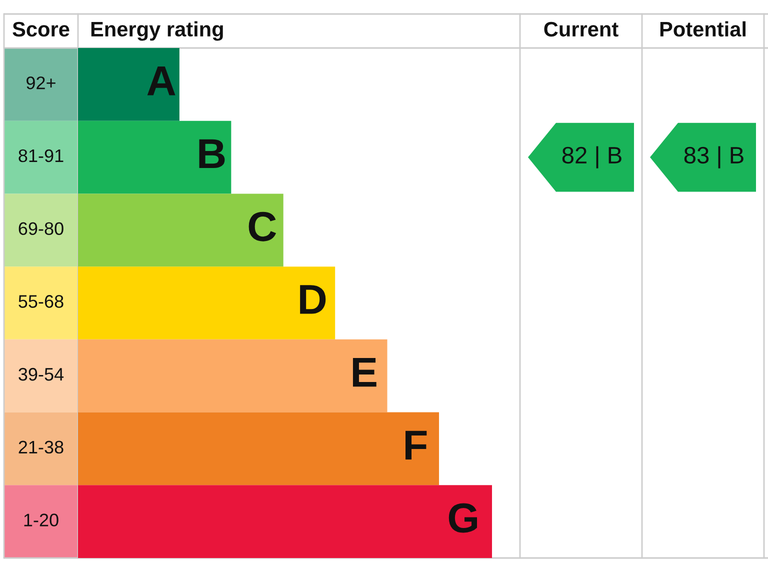 The height and width of the screenshot is (576, 768). What do you see at coordinates (41, 301) in the screenshot?
I see `text: 55-68` at bounding box center [41, 301].